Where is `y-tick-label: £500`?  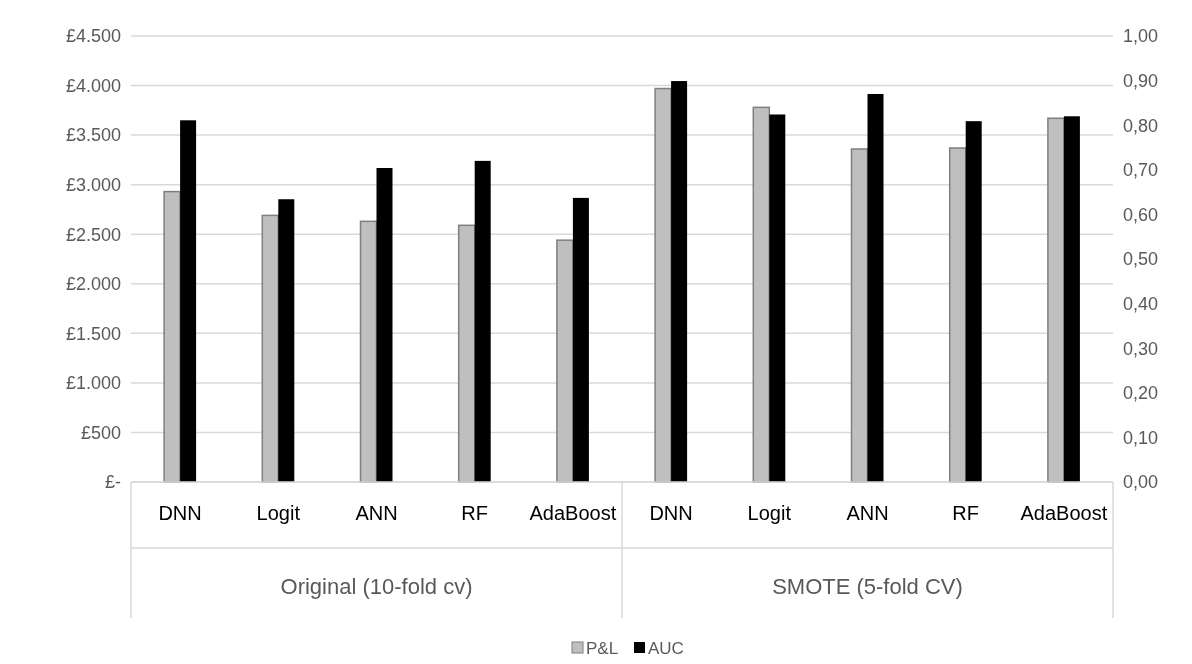
y-tick-label: £500 is located at coordinates (100, 432).